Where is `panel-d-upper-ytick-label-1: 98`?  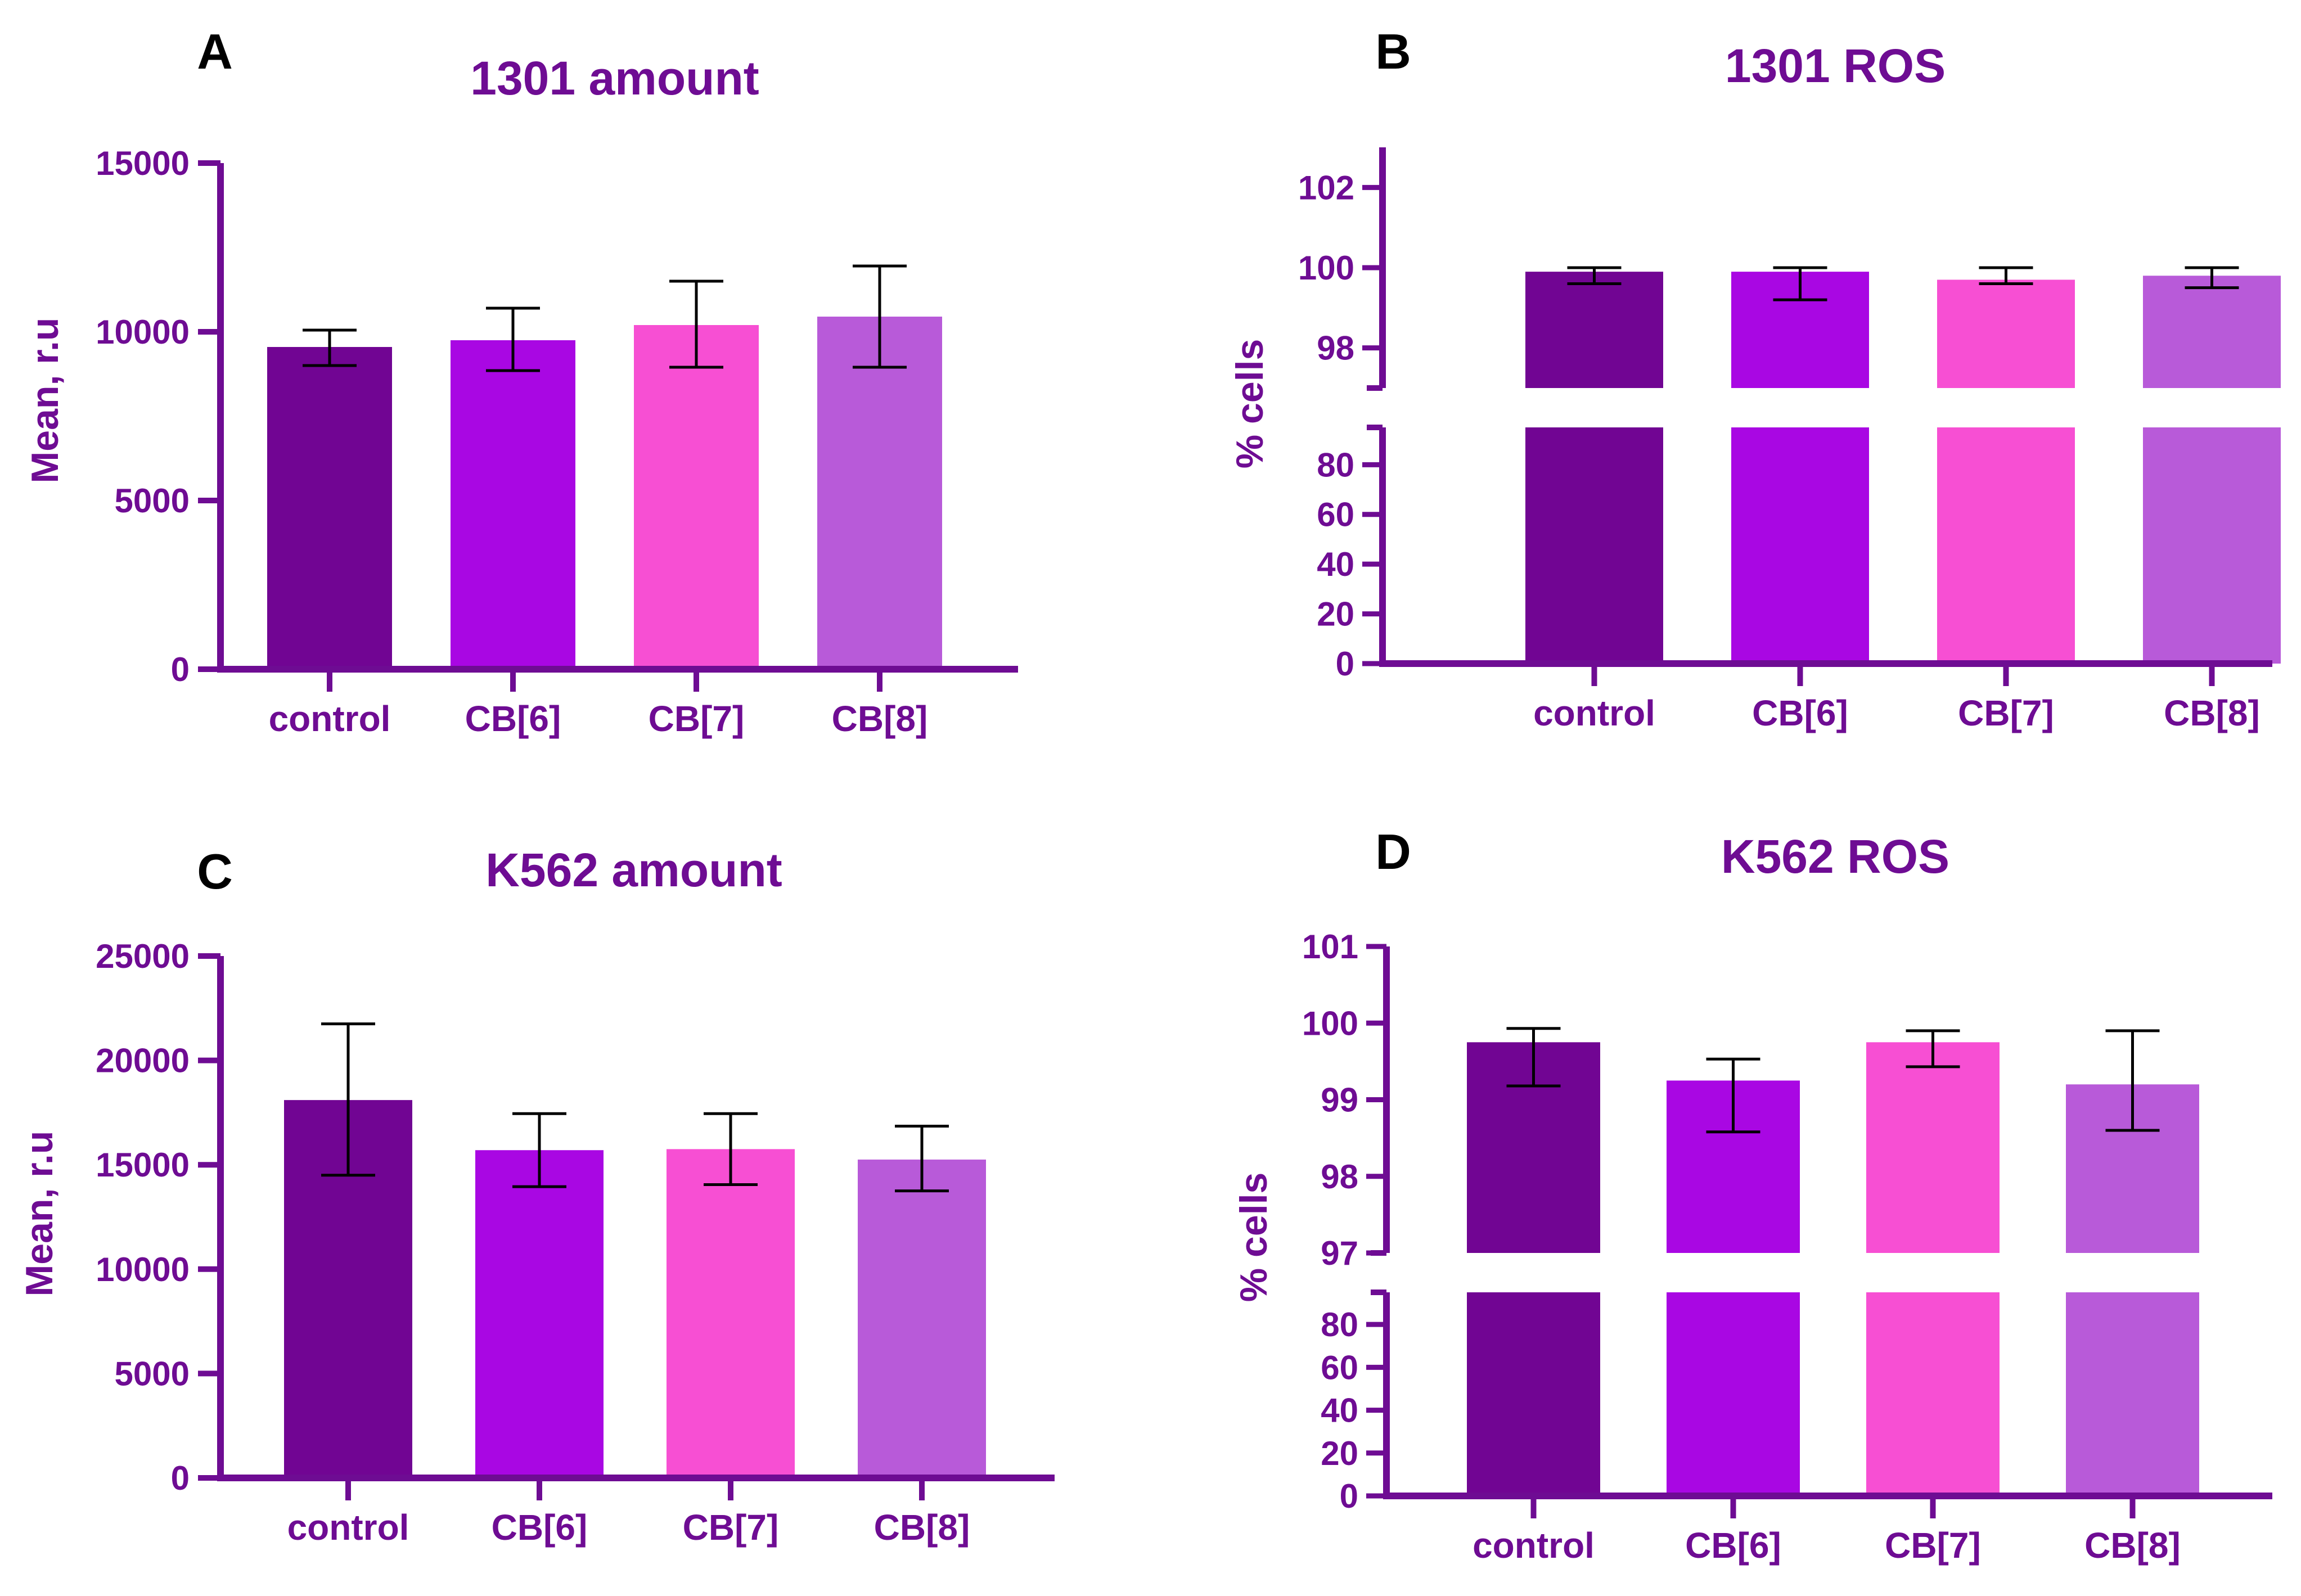
panel-d-upper-ytick-label-1: 98 is located at coordinates (1339, 1177).